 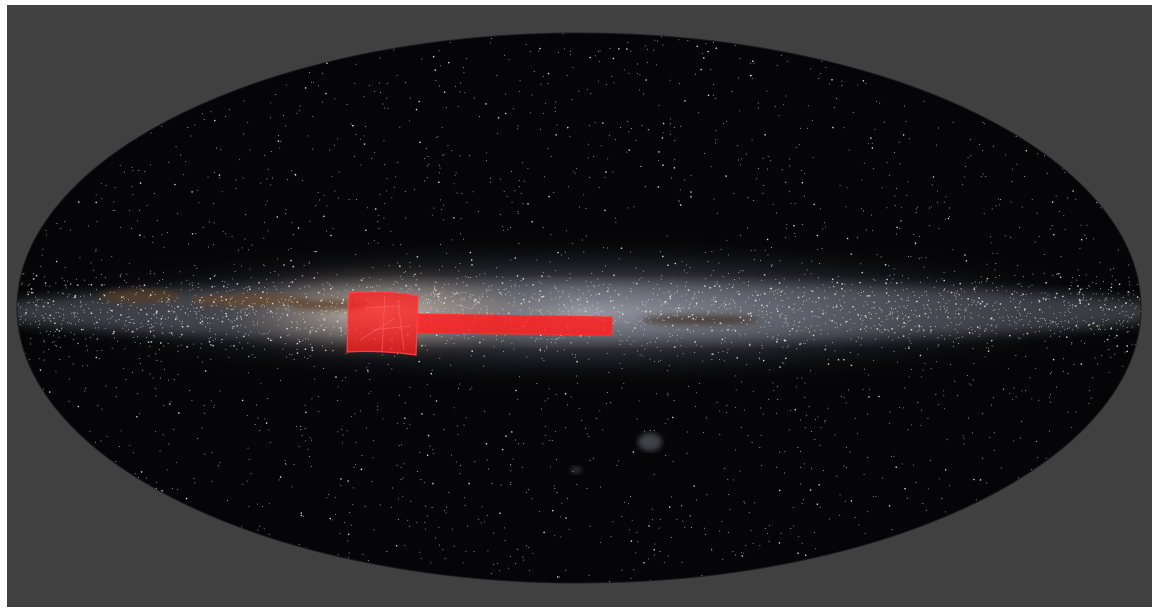 I want to click on field-grid, so click(x=385, y=324).